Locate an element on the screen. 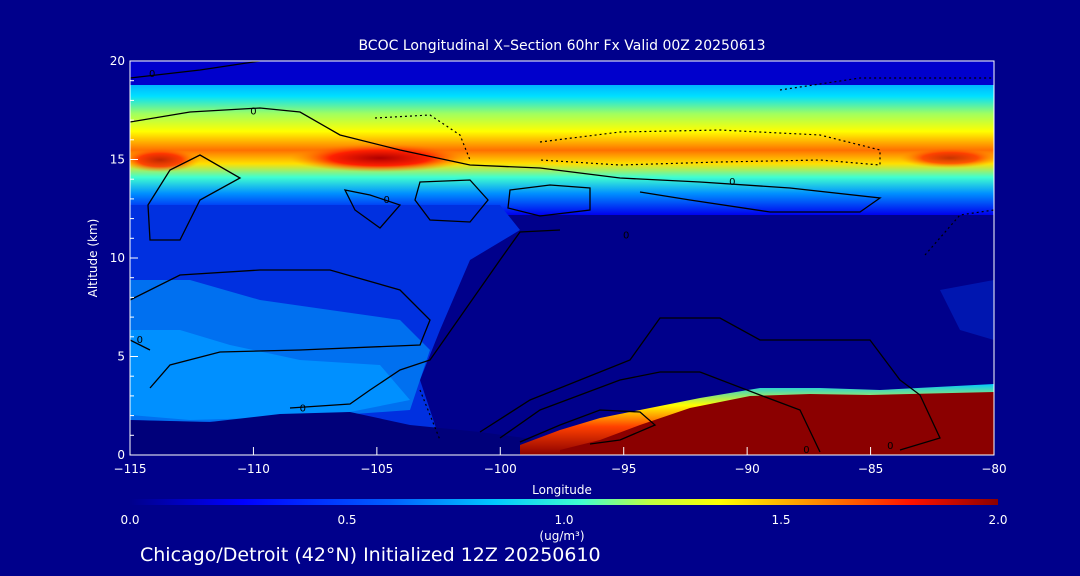 The width and height of the screenshot is (1080, 576). y-tick-label: 15 is located at coordinates (117, 160).